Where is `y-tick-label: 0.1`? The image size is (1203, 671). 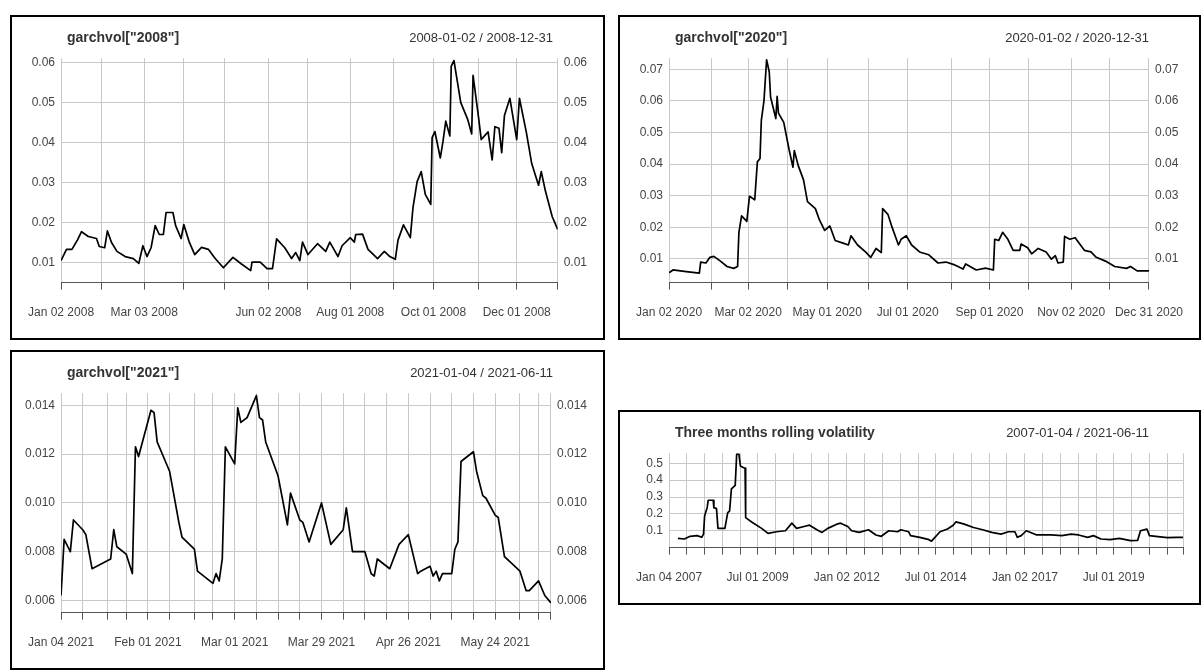 y-tick-label: 0.1 is located at coordinates (655, 530).